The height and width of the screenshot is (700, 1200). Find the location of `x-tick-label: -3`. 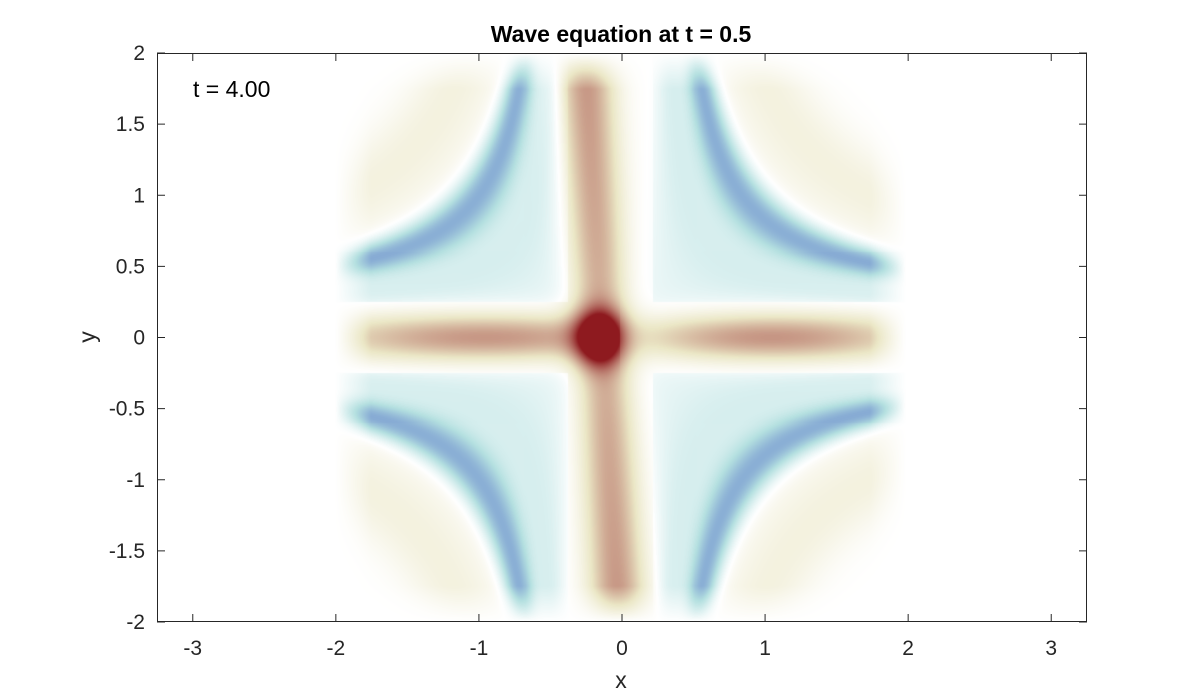

x-tick-label: -3 is located at coordinates (192, 648).